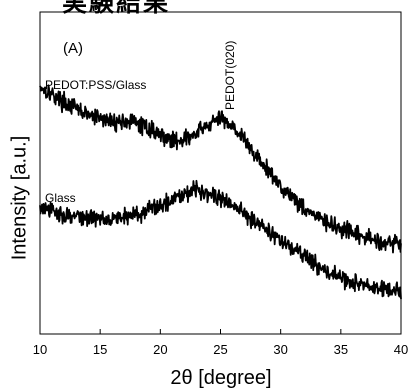 The height and width of the screenshot is (392, 410). Describe the element at coordinates (116, 8) in the screenshot. I see `page-heading: 実験結果` at that location.